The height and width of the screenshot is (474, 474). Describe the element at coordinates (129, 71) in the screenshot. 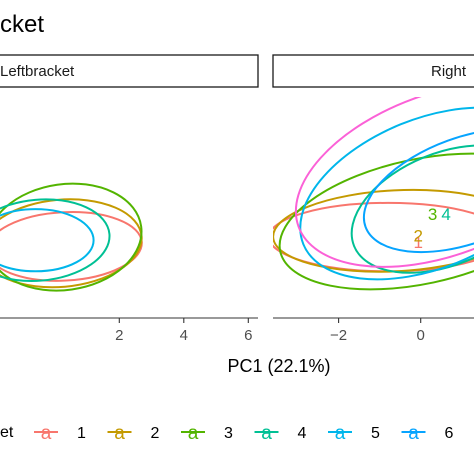

I see `strip-left` at that location.